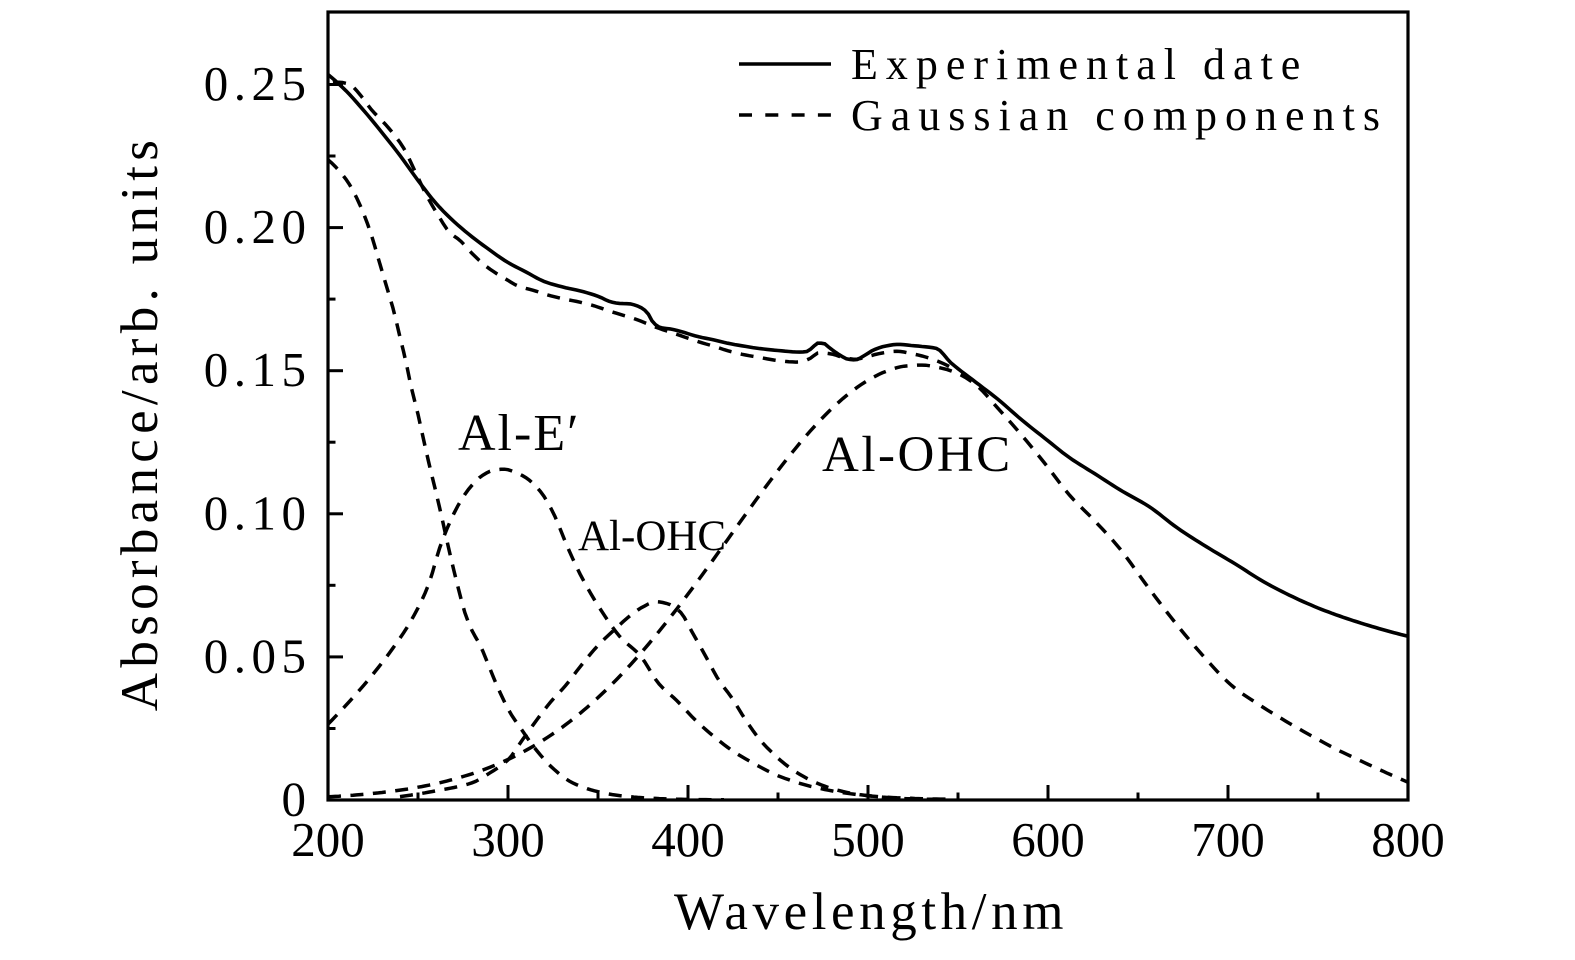 This screenshot has width=1575, height=960. Describe the element at coordinates (258, 369) in the screenshot. I see `svg-text: 0.15` at that location.